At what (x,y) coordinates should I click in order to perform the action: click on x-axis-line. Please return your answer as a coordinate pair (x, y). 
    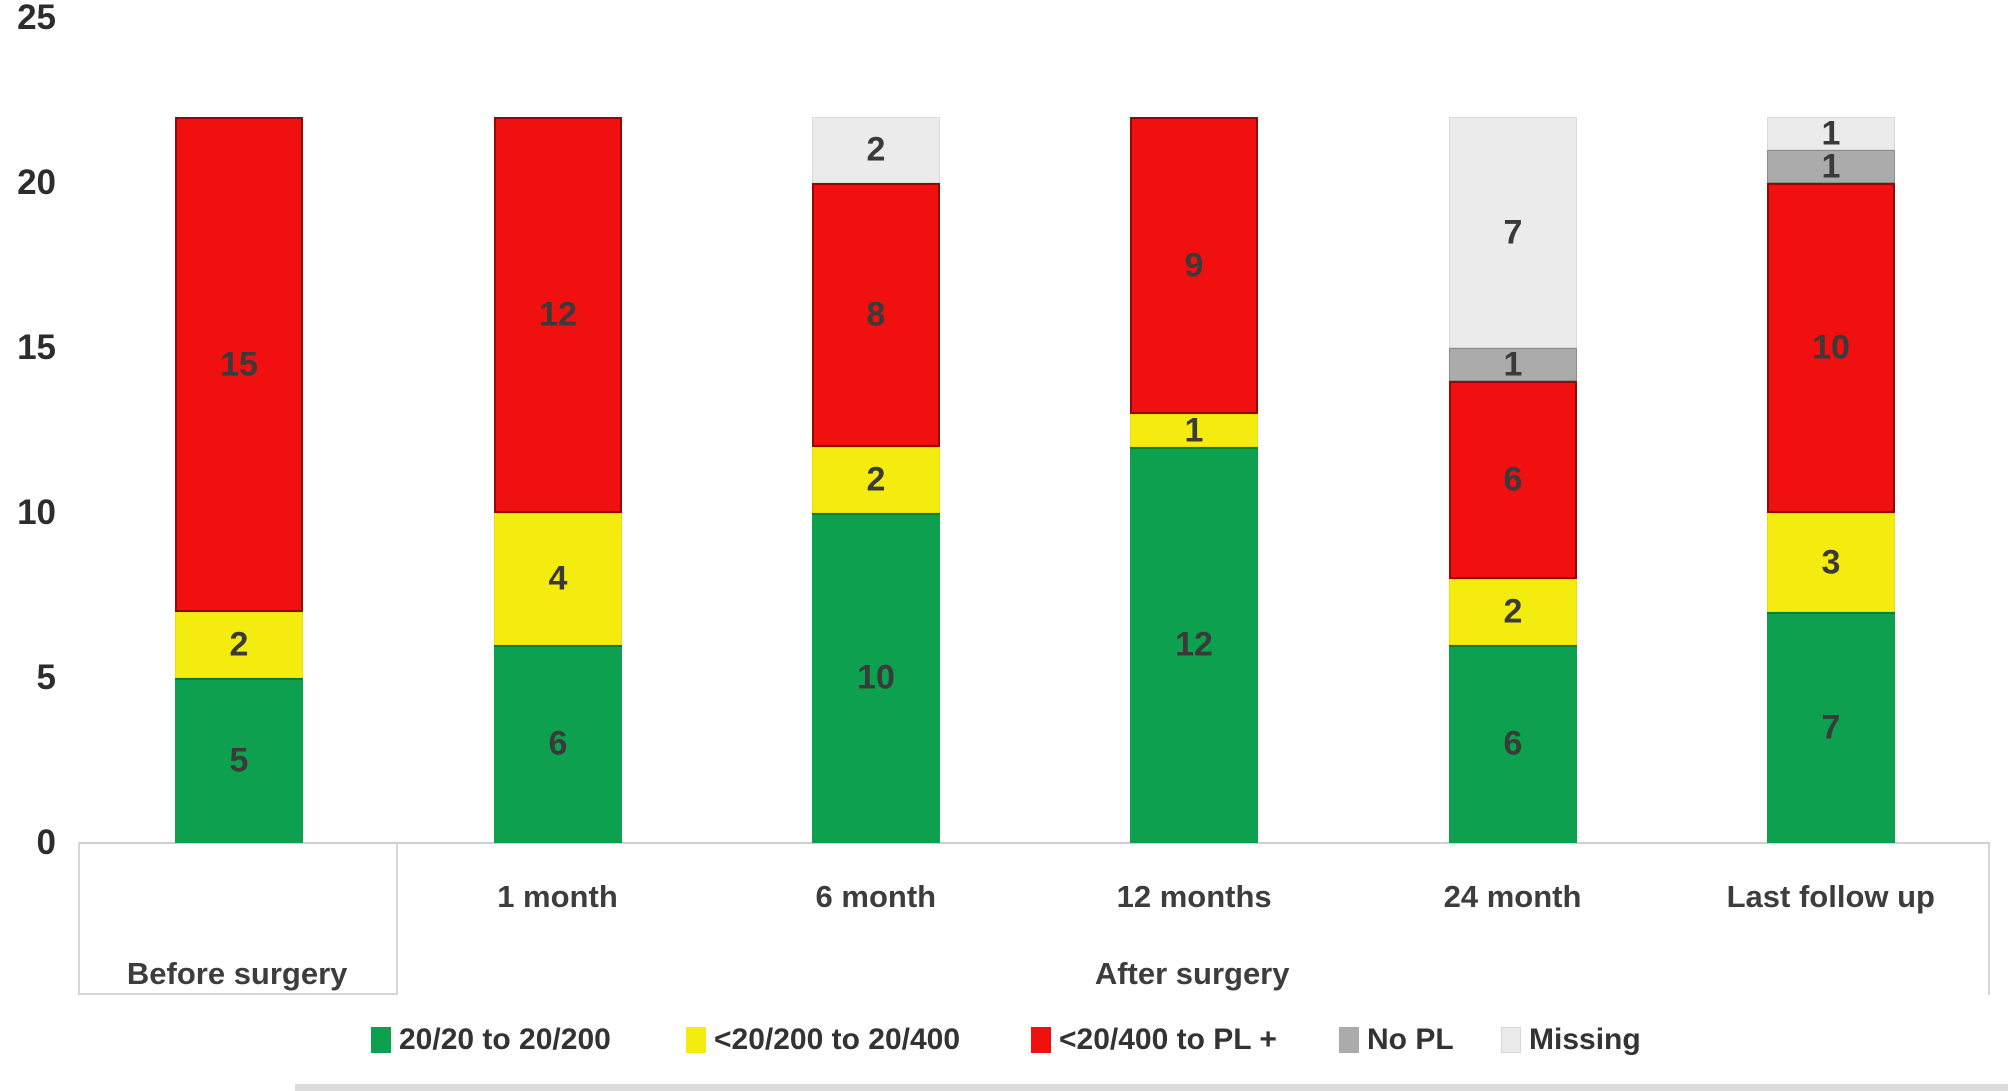
    Looking at the image, I should click on (1034, 843).